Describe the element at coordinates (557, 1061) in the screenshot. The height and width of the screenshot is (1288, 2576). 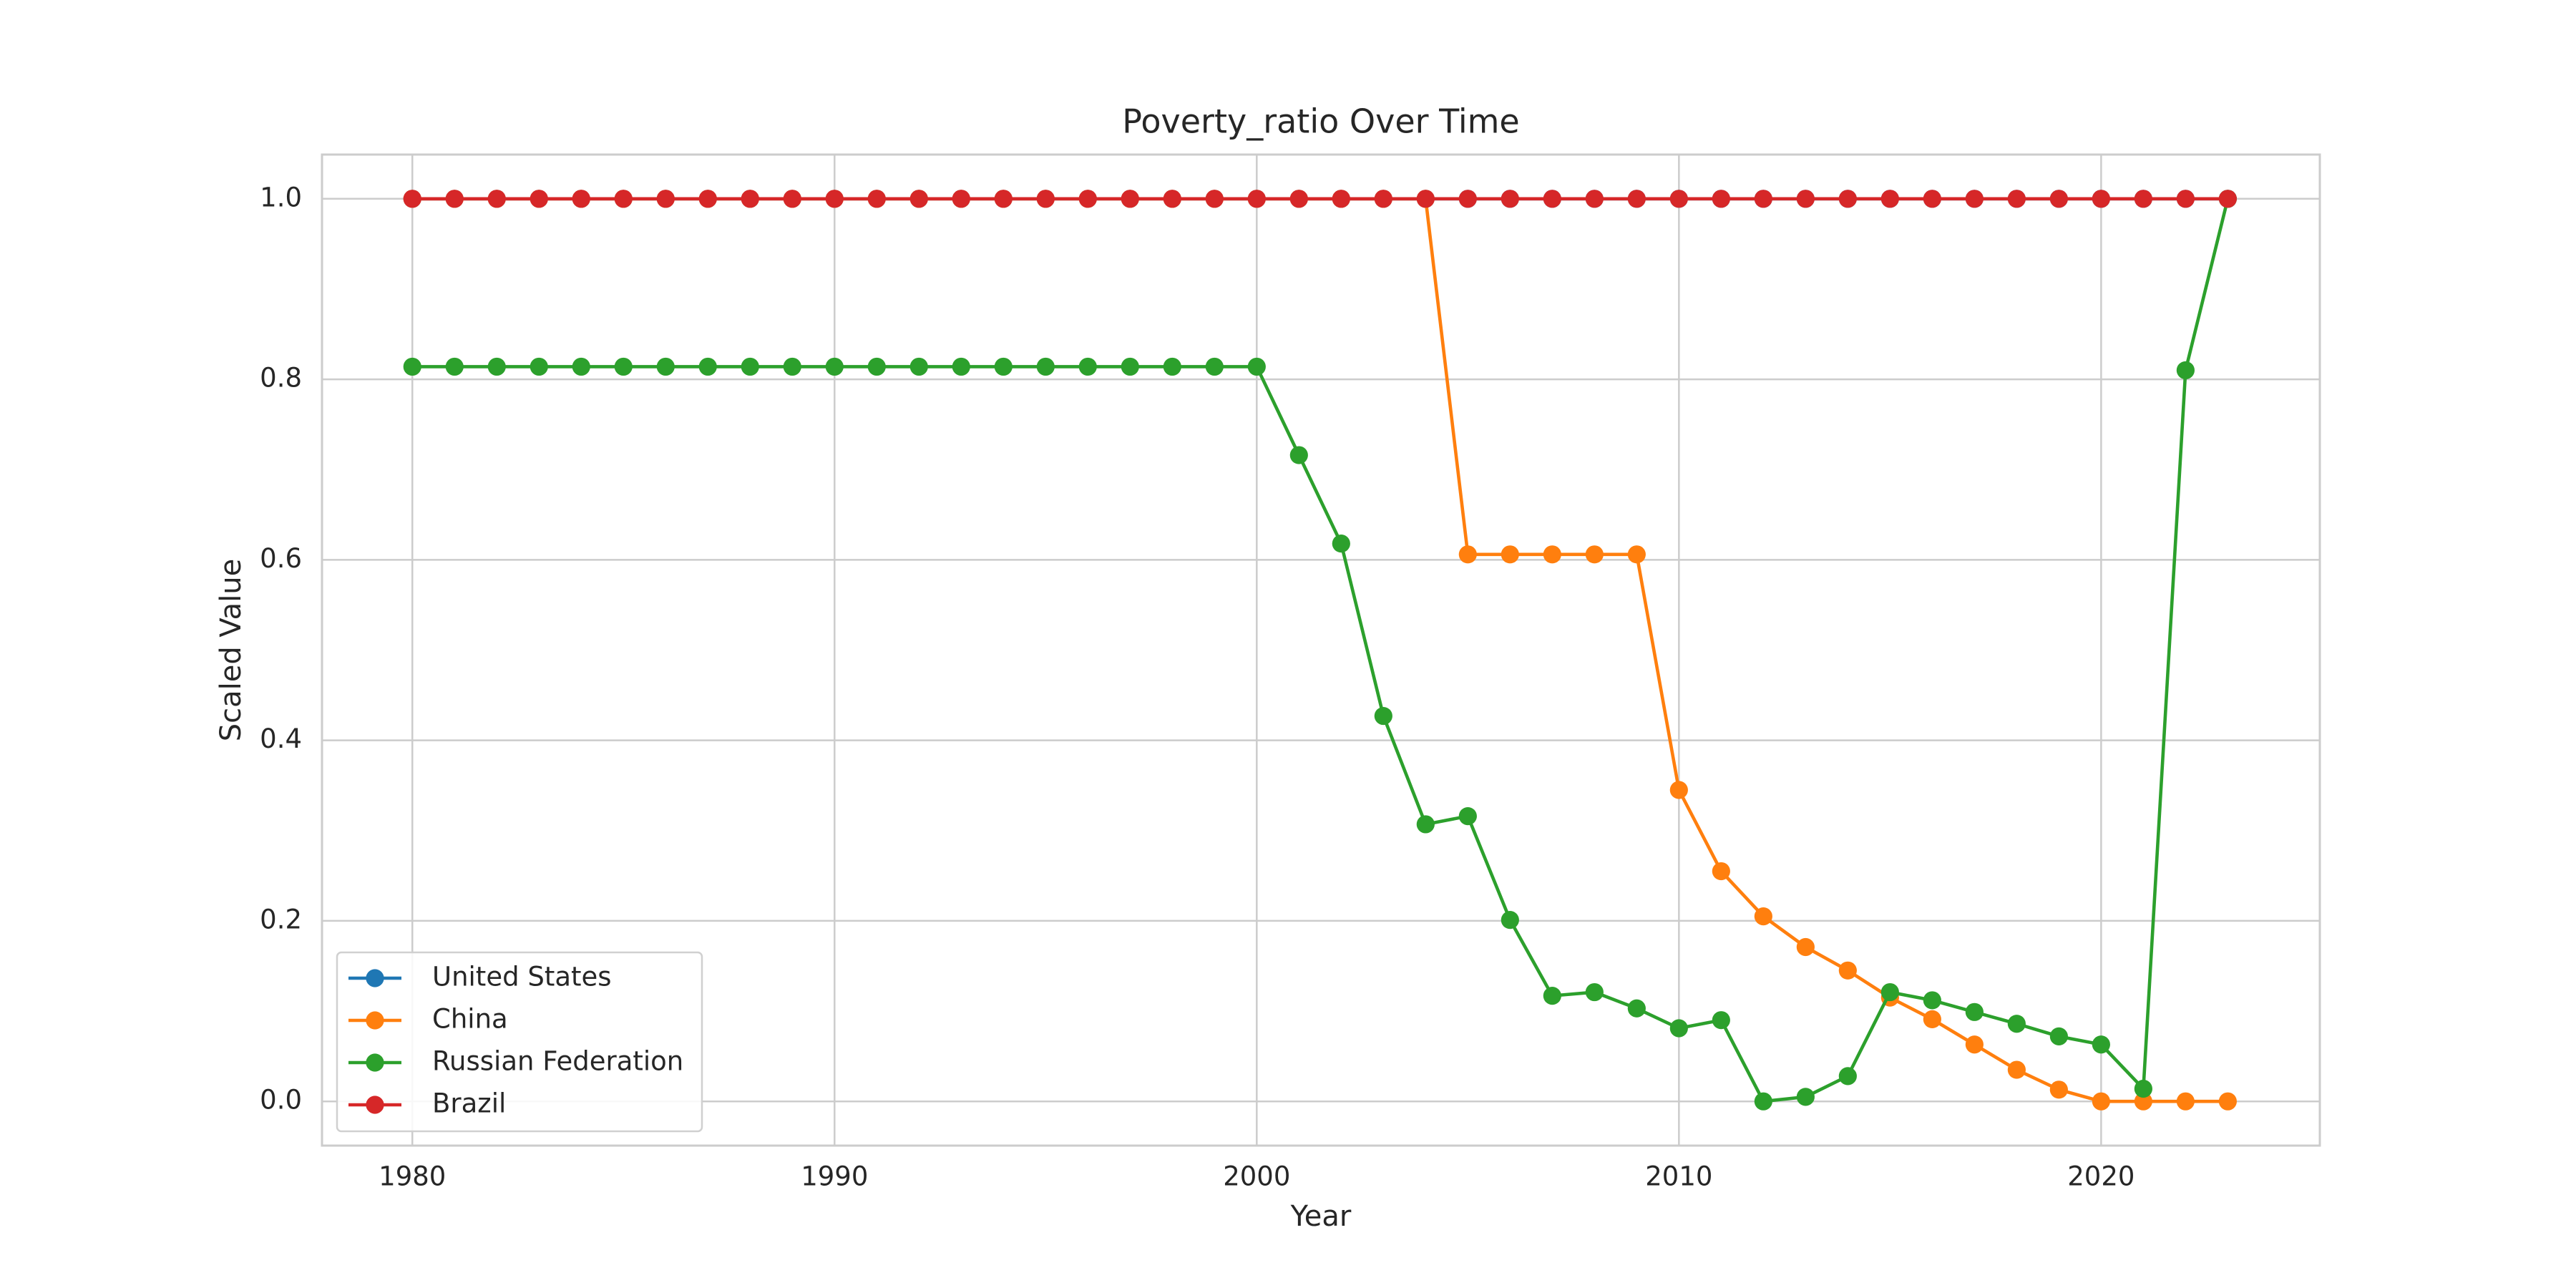
I see `legend-label: Russian Federation` at that location.